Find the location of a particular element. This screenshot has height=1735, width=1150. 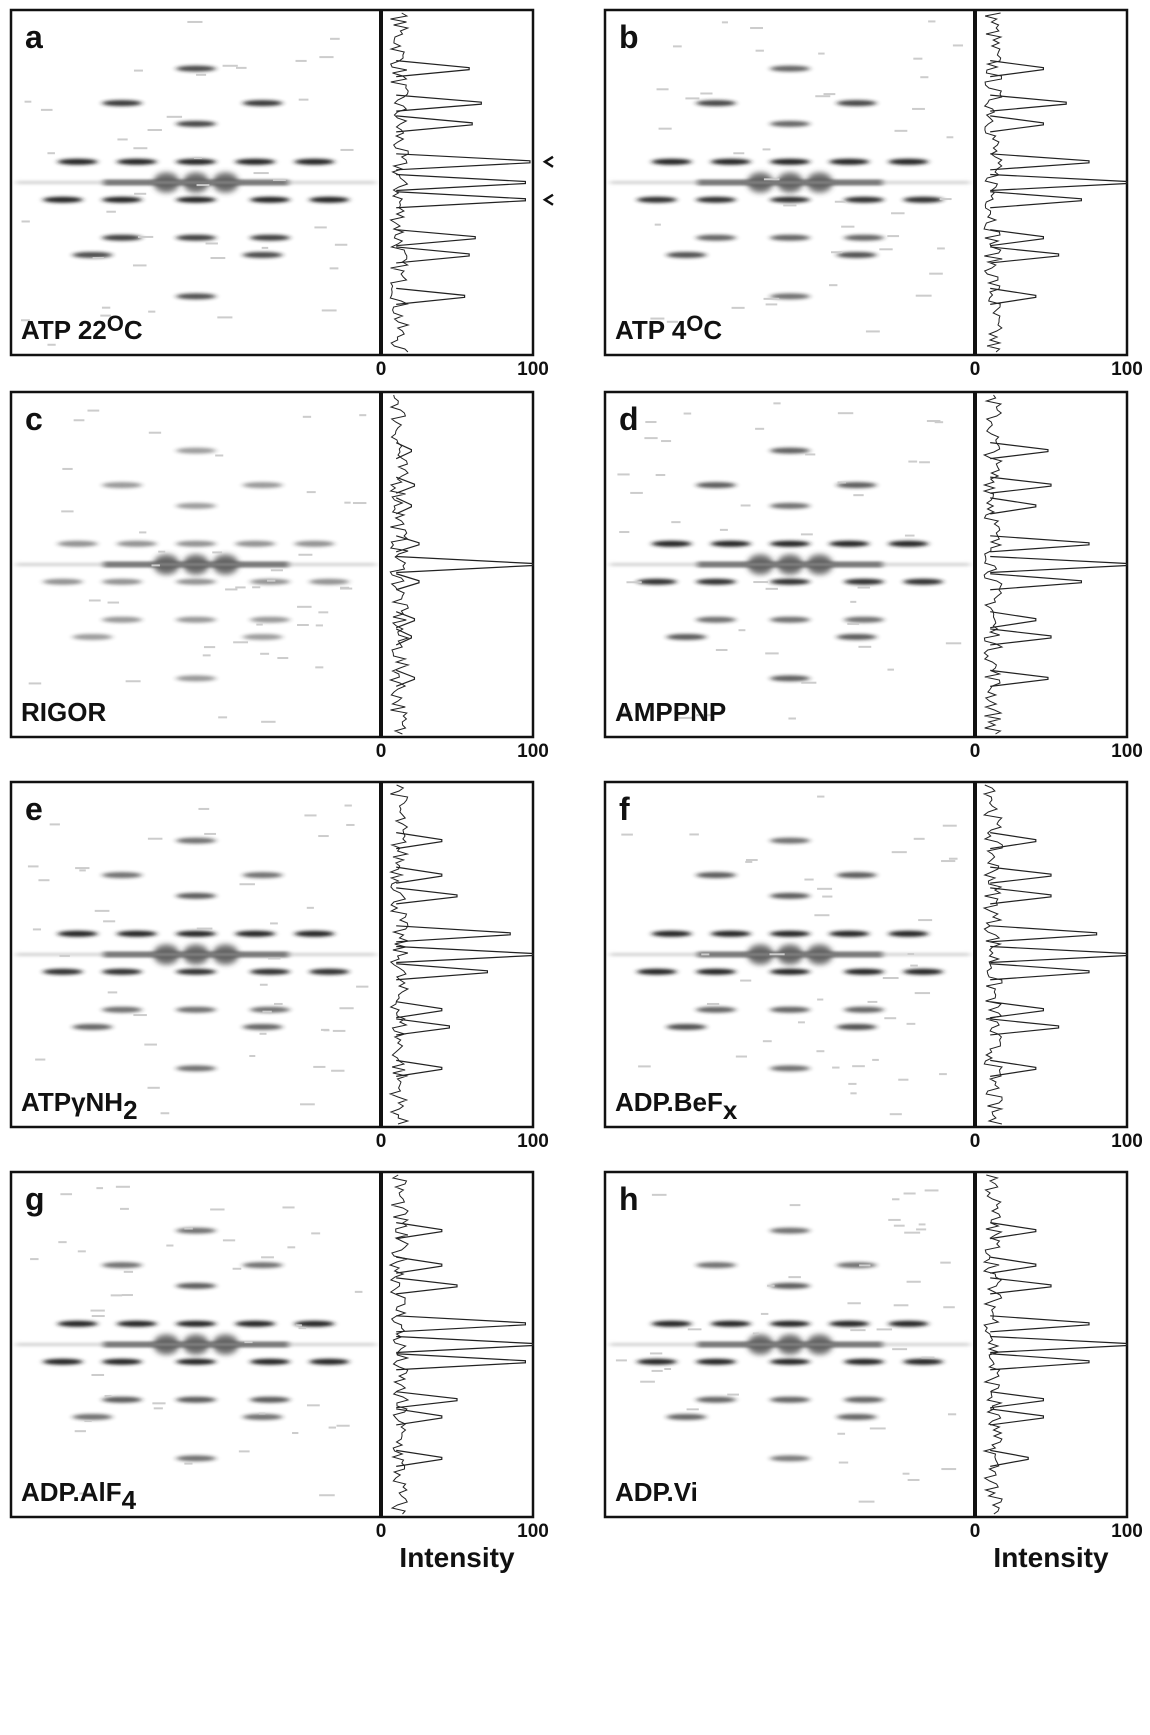

condition-label: ATP 4OC is located at coordinates (668, 328).